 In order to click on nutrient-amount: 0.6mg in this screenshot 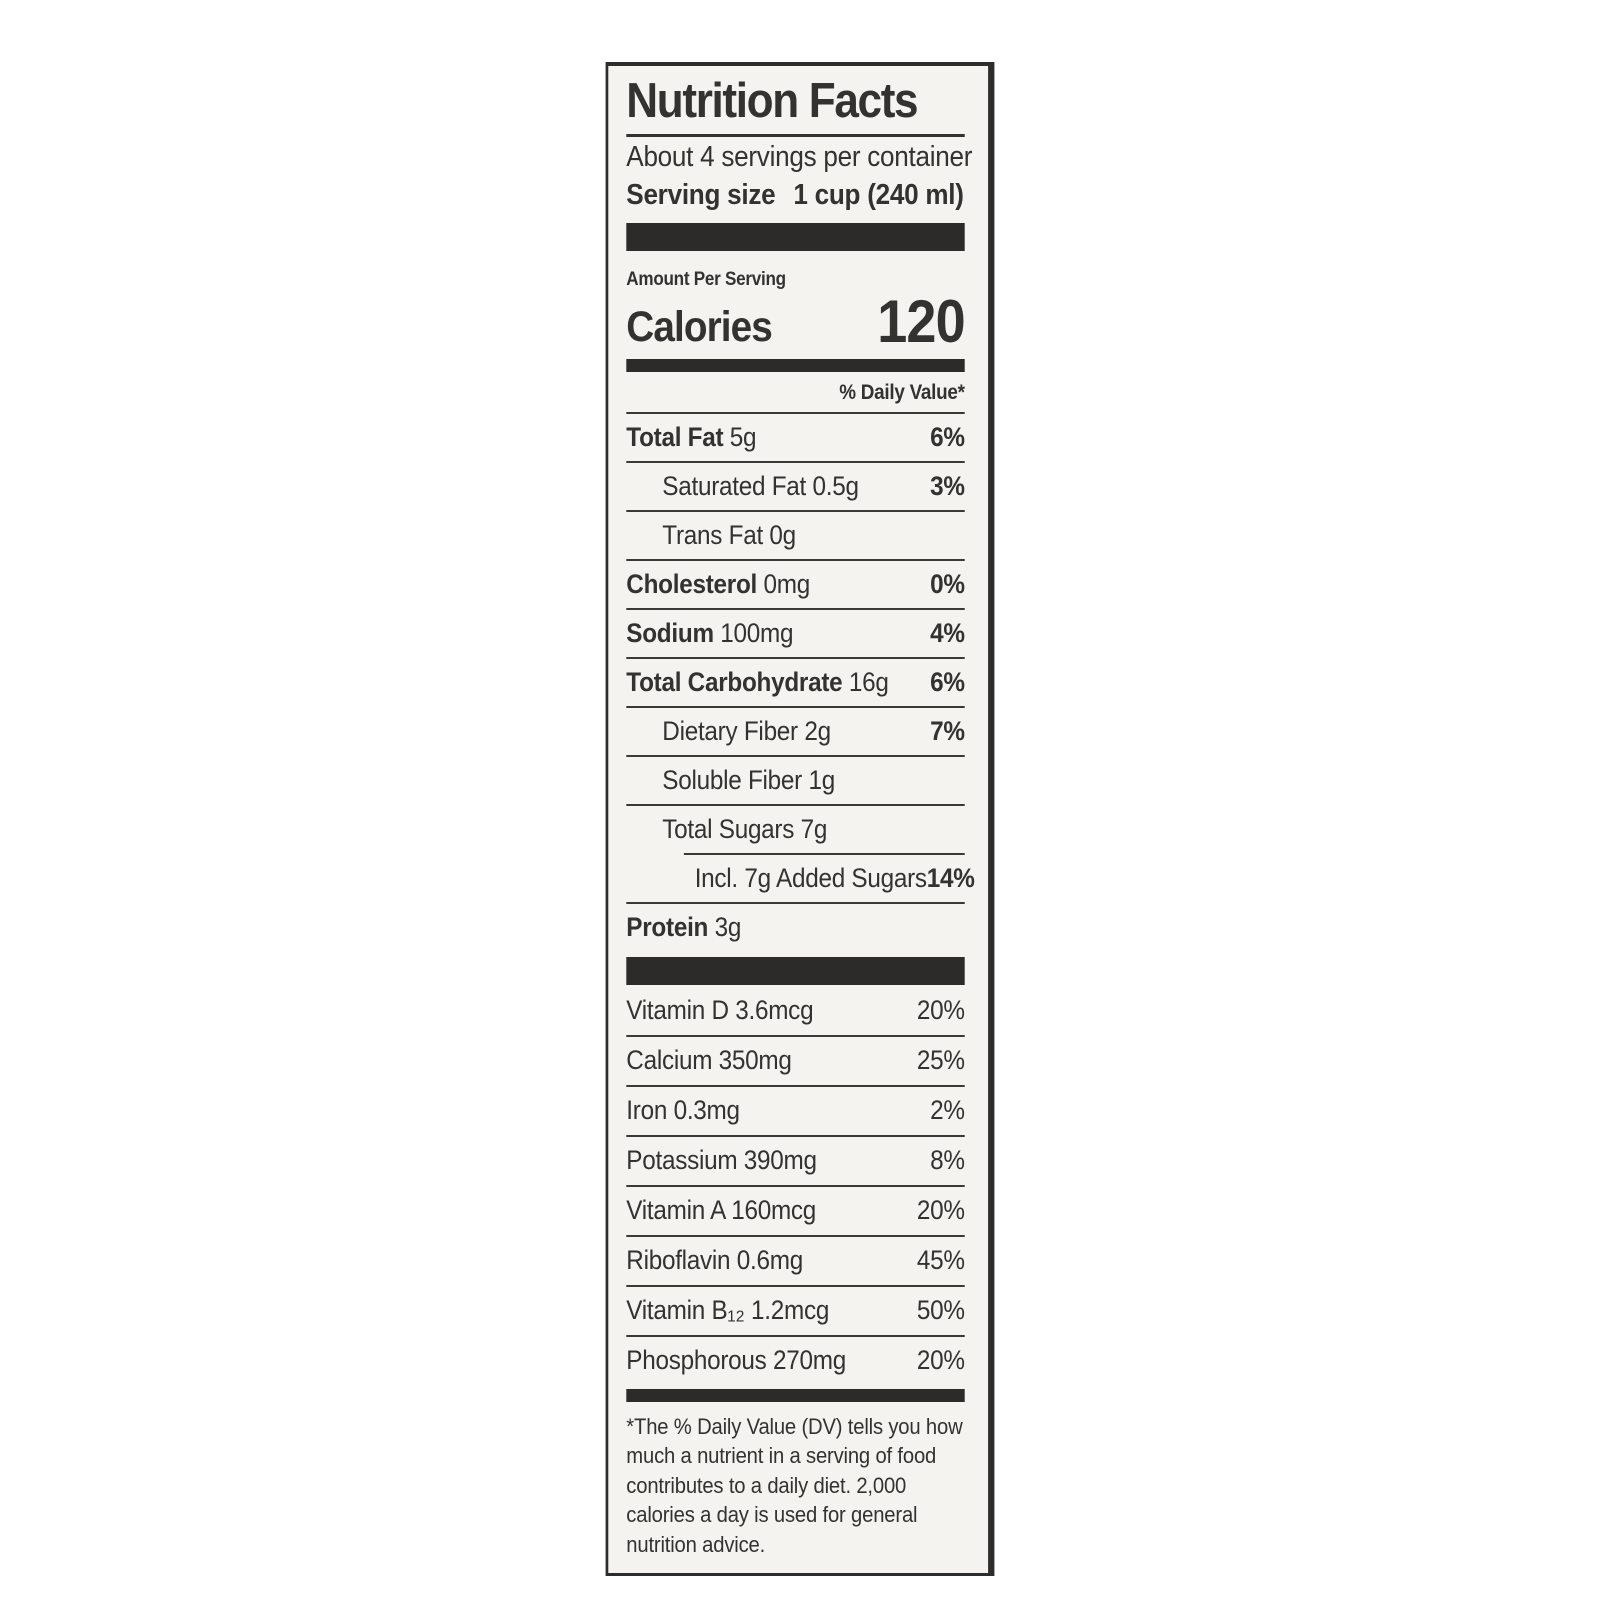, I will do `click(766, 1260)`.